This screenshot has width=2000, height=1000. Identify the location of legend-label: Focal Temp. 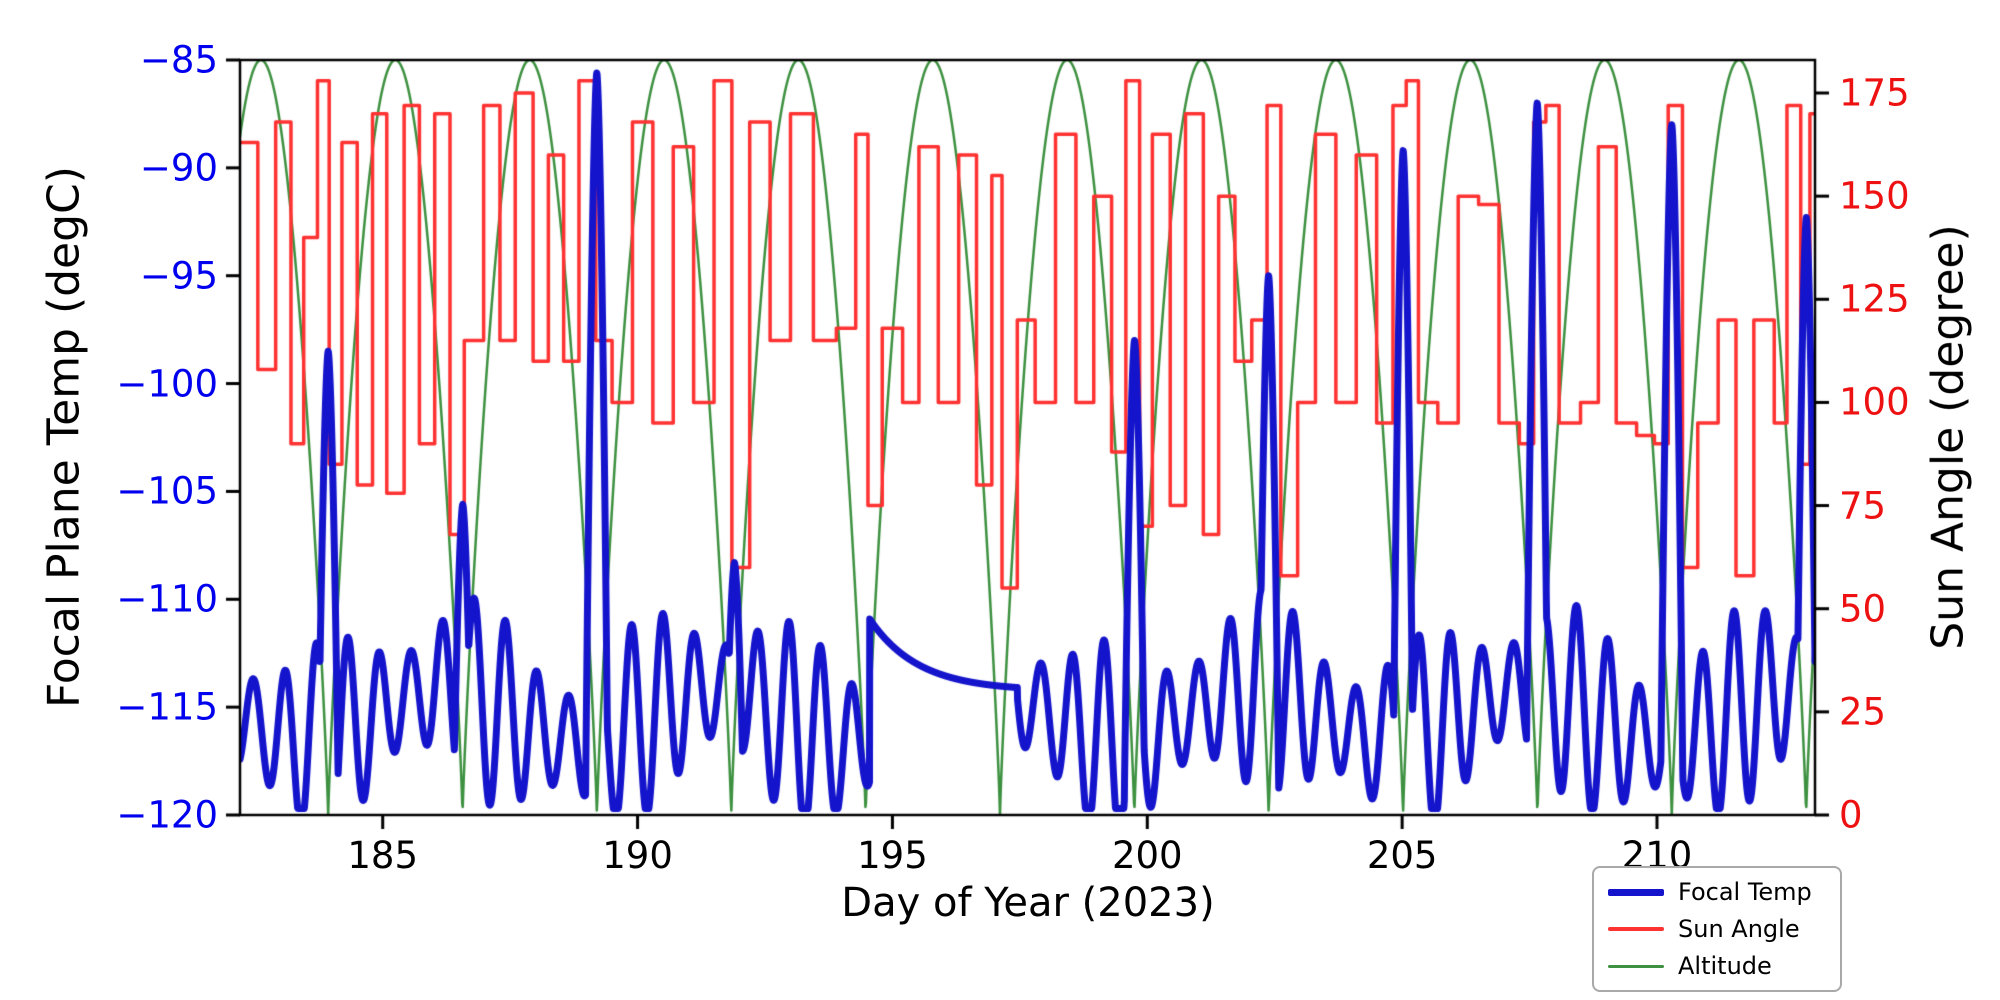
(1745, 892).